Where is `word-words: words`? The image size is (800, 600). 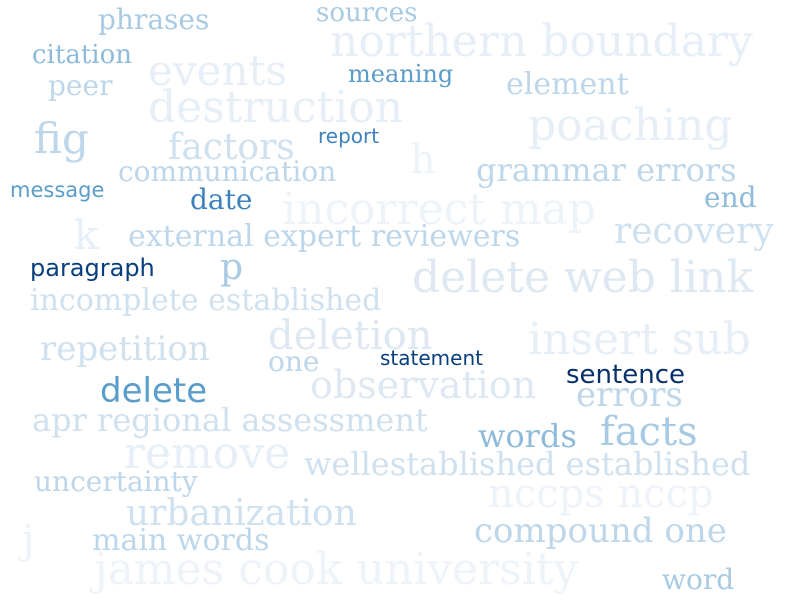 word-words: words is located at coordinates (527, 436).